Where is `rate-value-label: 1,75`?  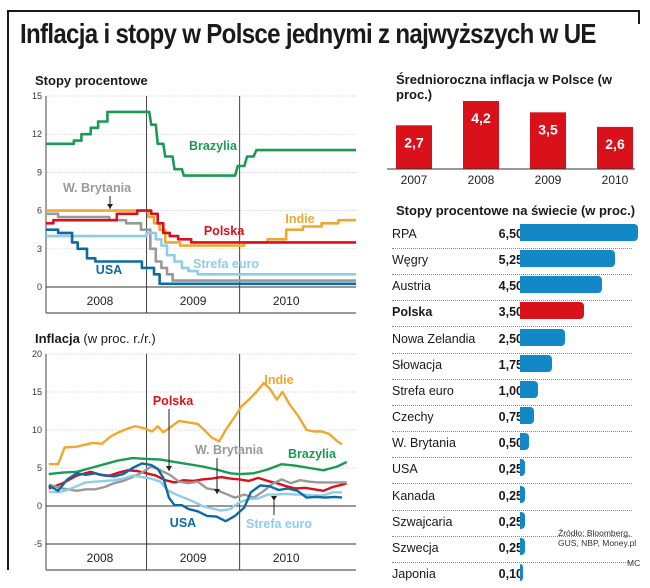 rate-value-label: 1,75 is located at coordinates (510, 364).